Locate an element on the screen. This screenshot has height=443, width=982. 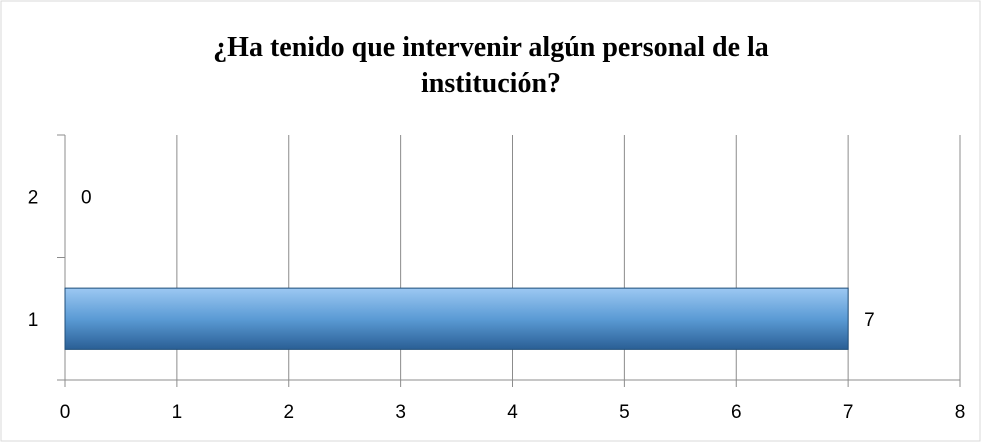
x-tick-label: 7 is located at coordinates (848, 412).